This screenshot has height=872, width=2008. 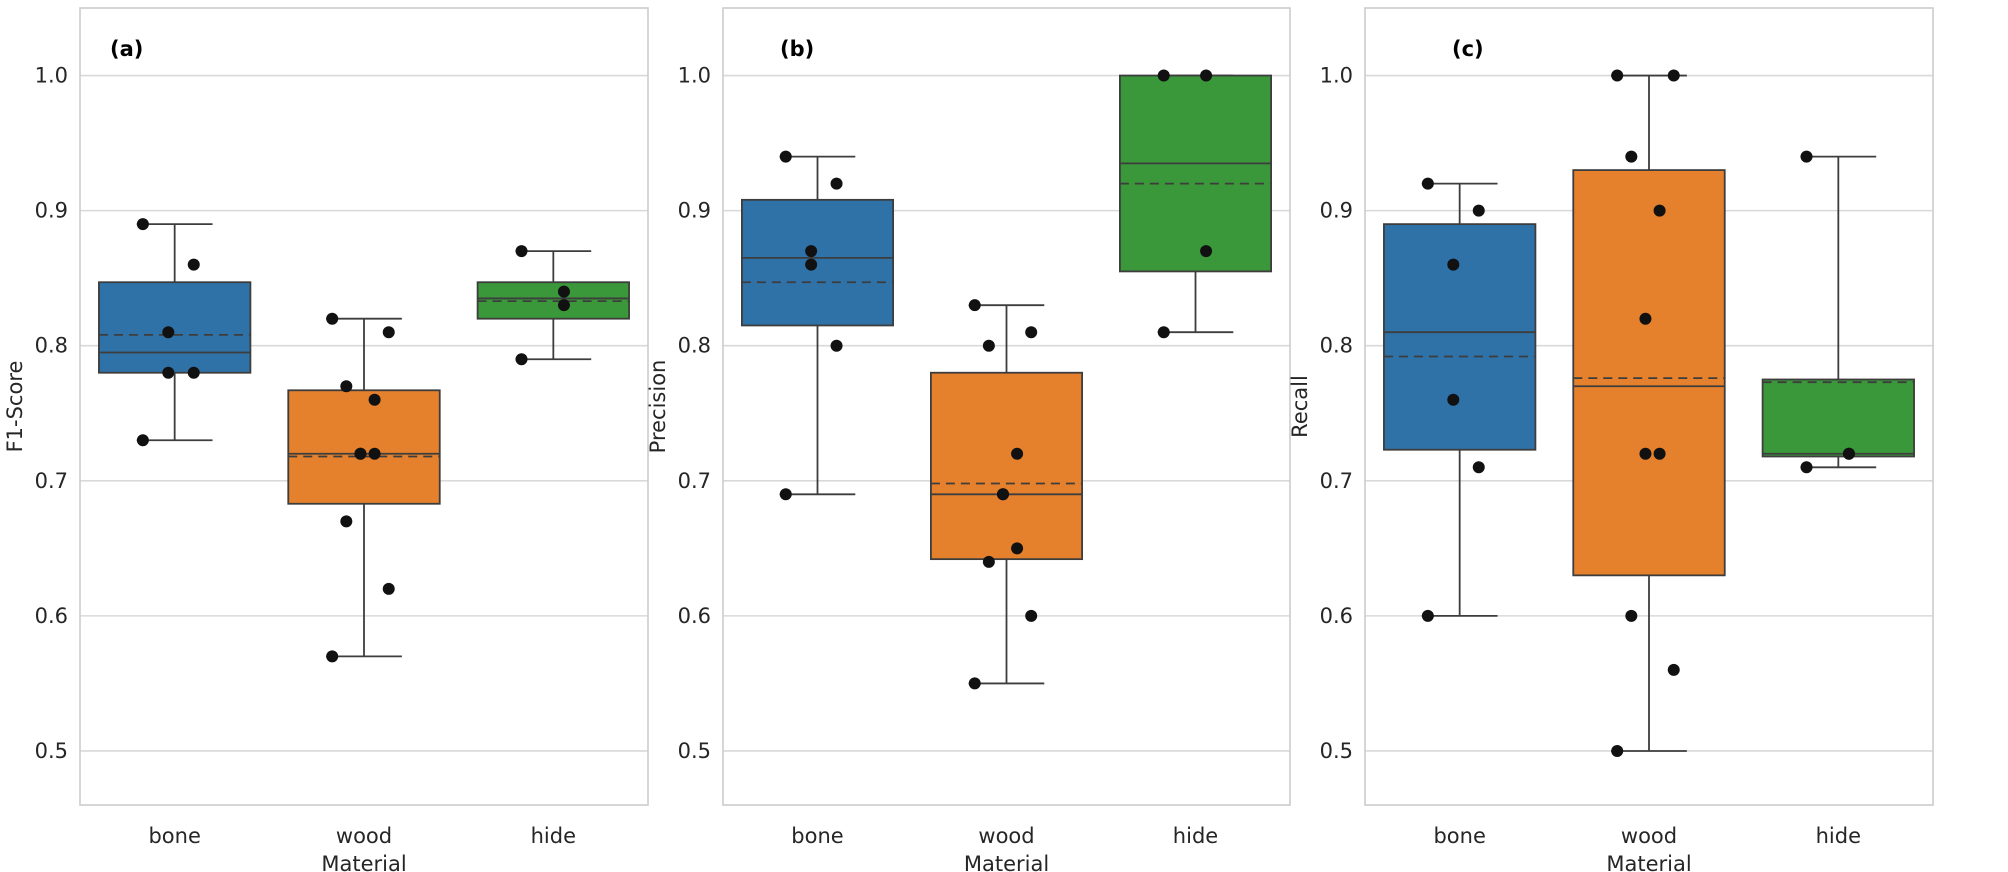 What do you see at coordinates (1648, 862) in the screenshot?
I see `x-axis-label: Material` at bounding box center [1648, 862].